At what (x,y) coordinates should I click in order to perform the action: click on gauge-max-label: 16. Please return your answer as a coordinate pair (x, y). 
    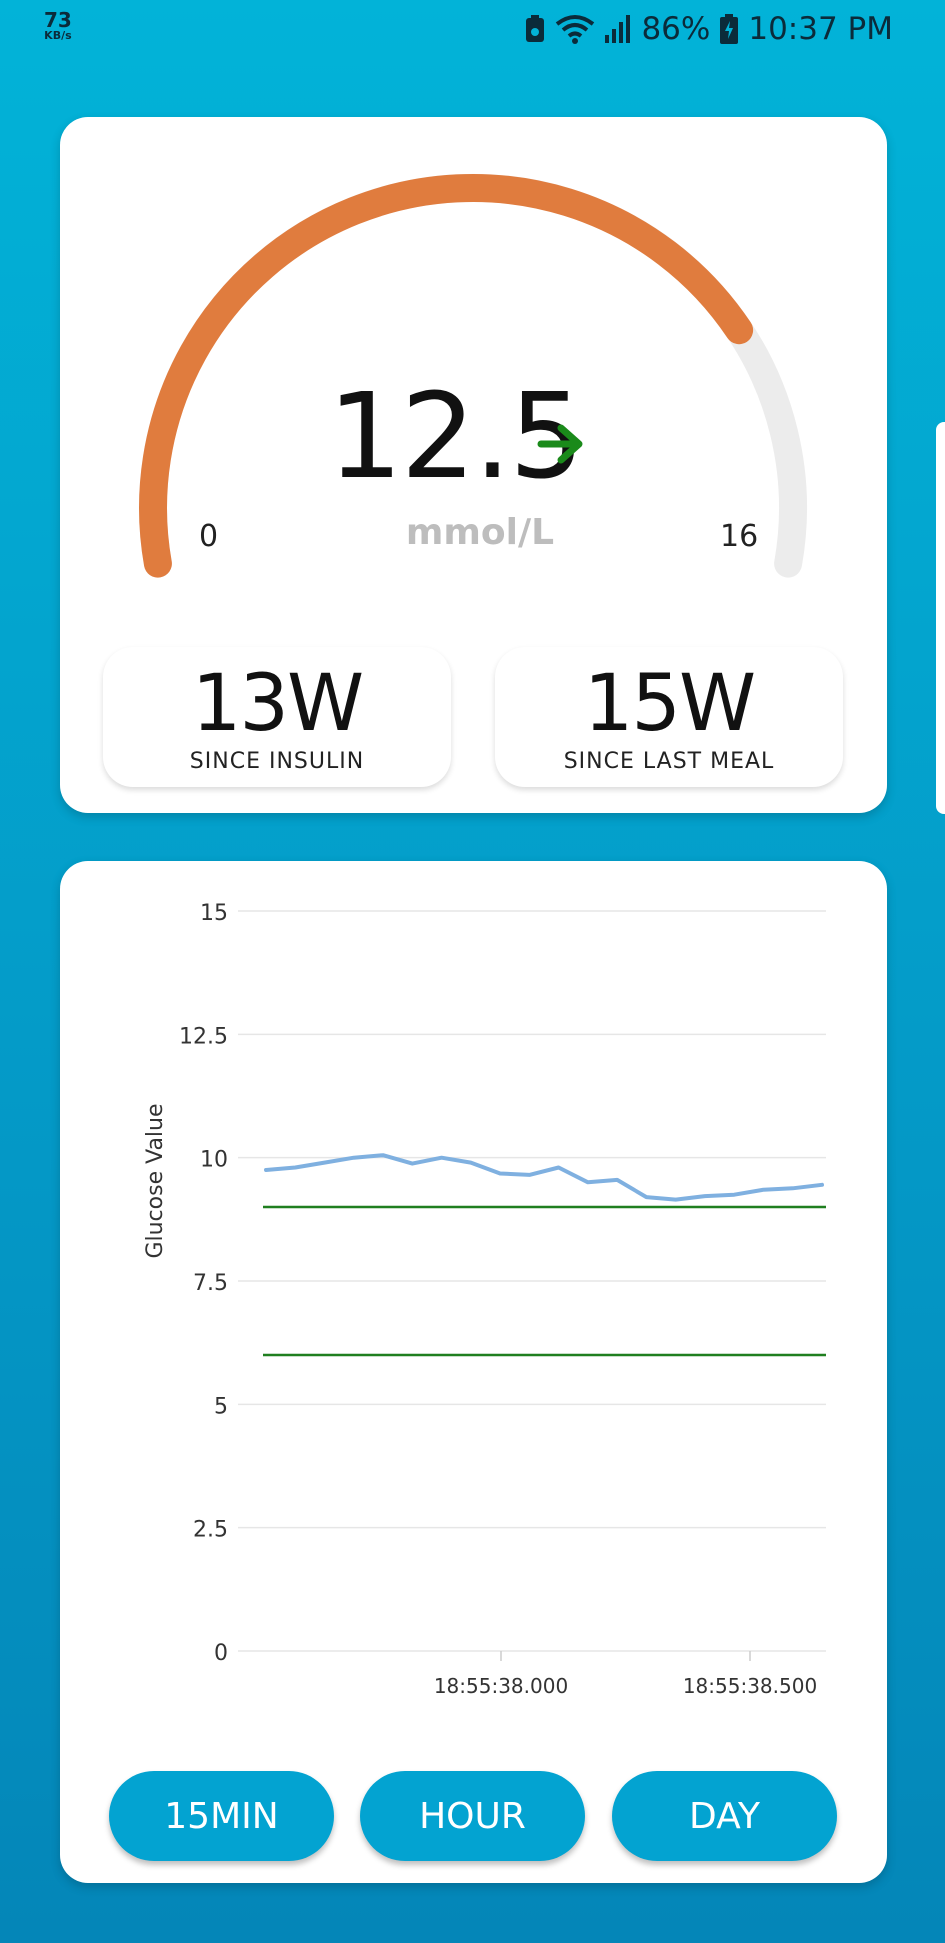
    Looking at the image, I should click on (739, 536).